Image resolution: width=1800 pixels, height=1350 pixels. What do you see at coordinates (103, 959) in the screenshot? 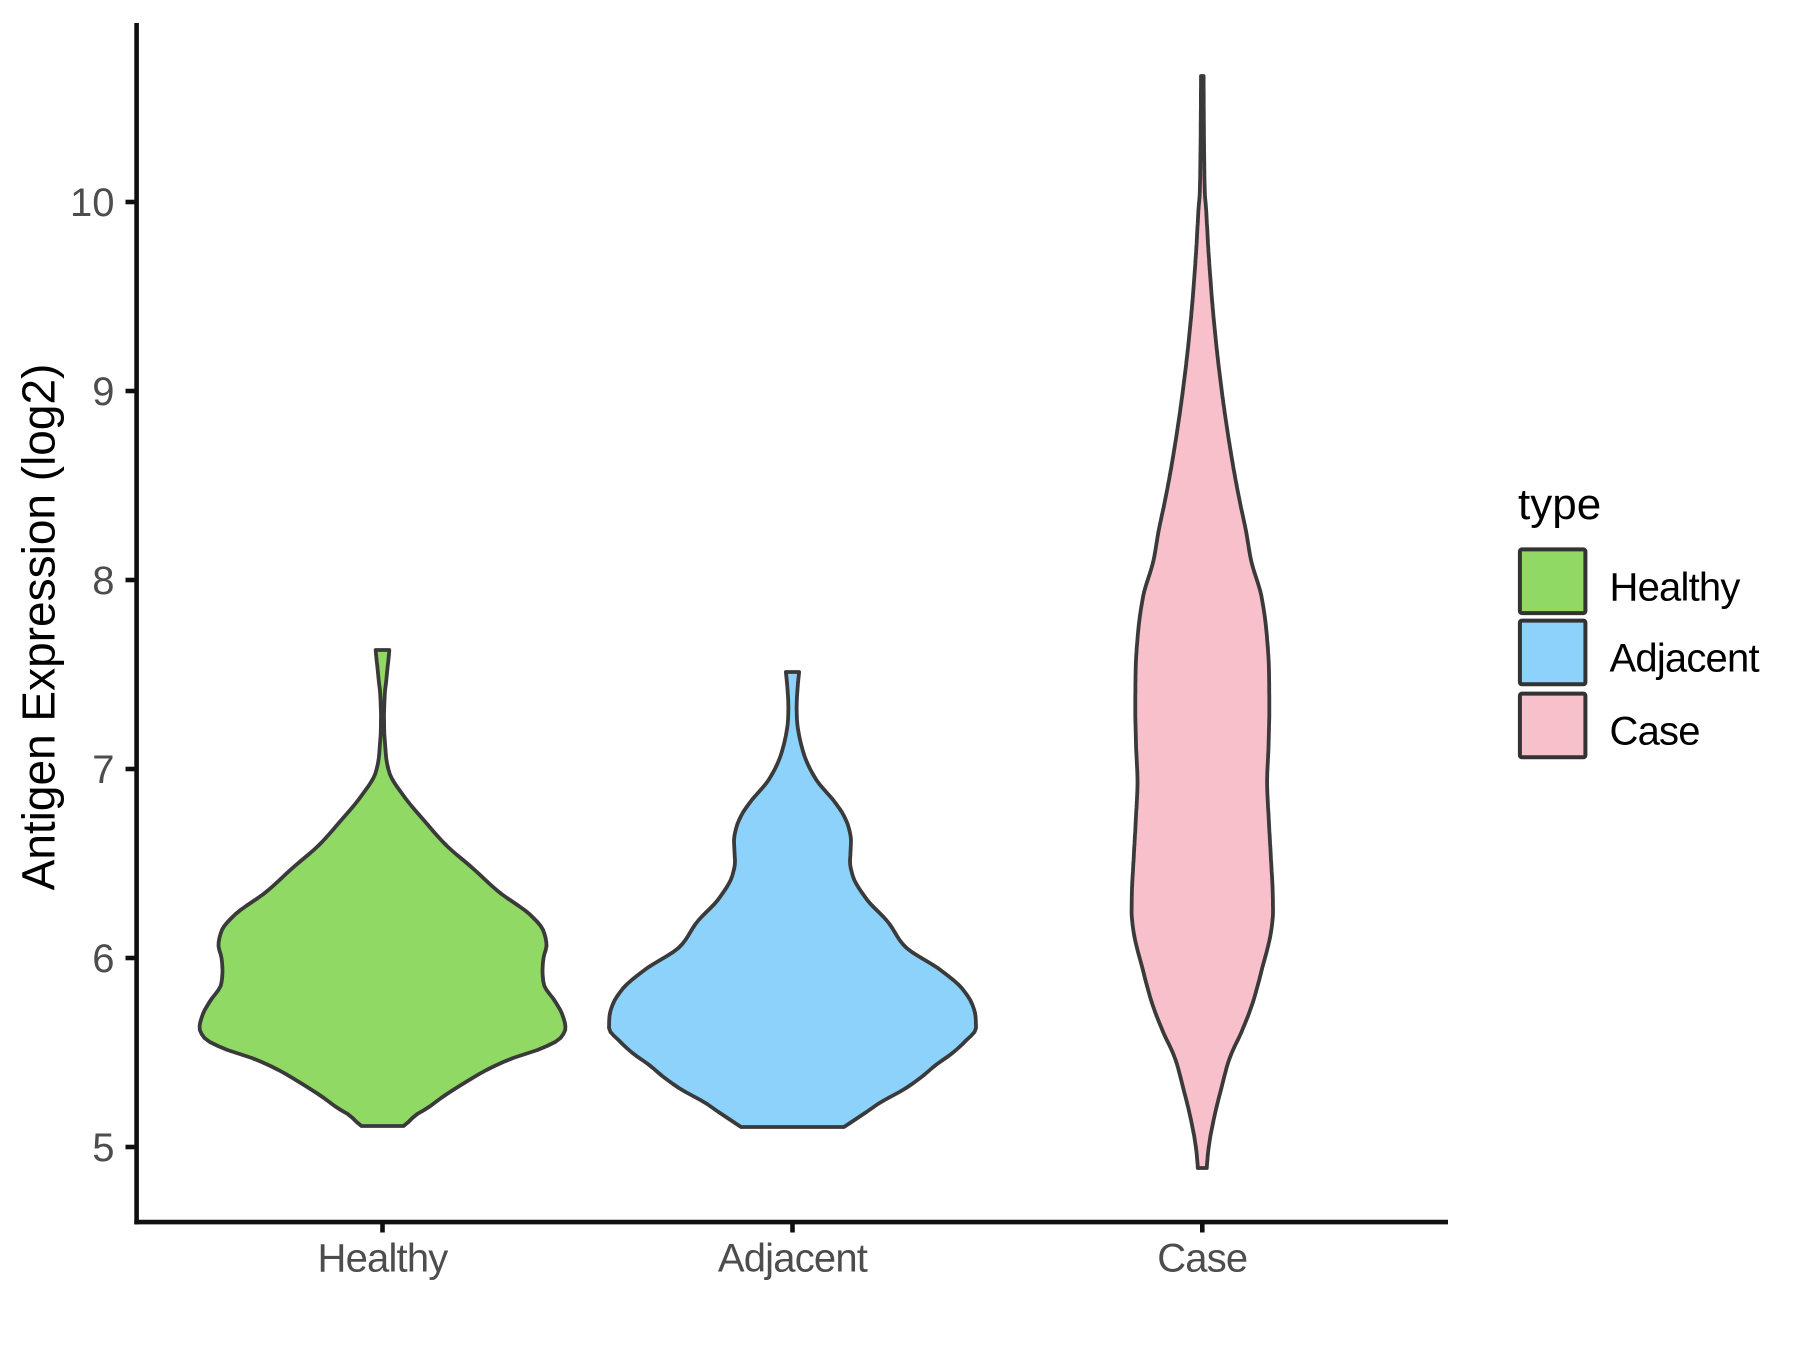
I see `svg-text: 6` at bounding box center [103, 959].